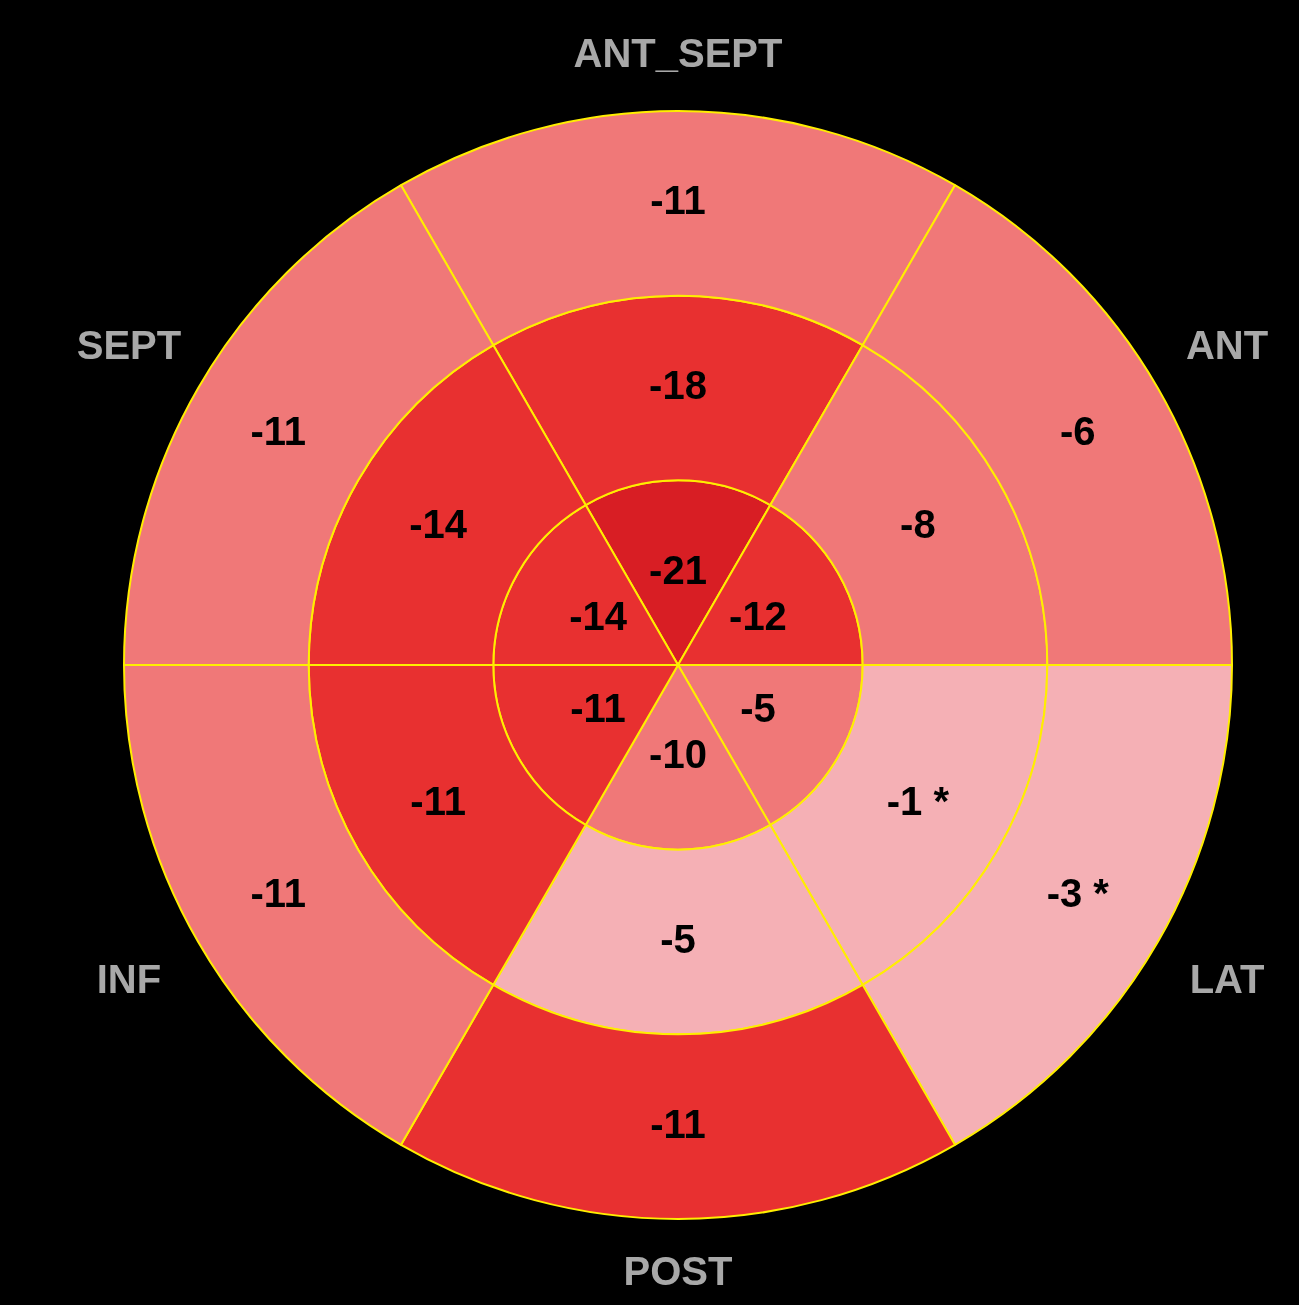 Image resolution: width=1299 pixels, height=1305 pixels. Describe the element at coordinates (678, 385) in the screenshot. I see `data-label: -18` at that location.